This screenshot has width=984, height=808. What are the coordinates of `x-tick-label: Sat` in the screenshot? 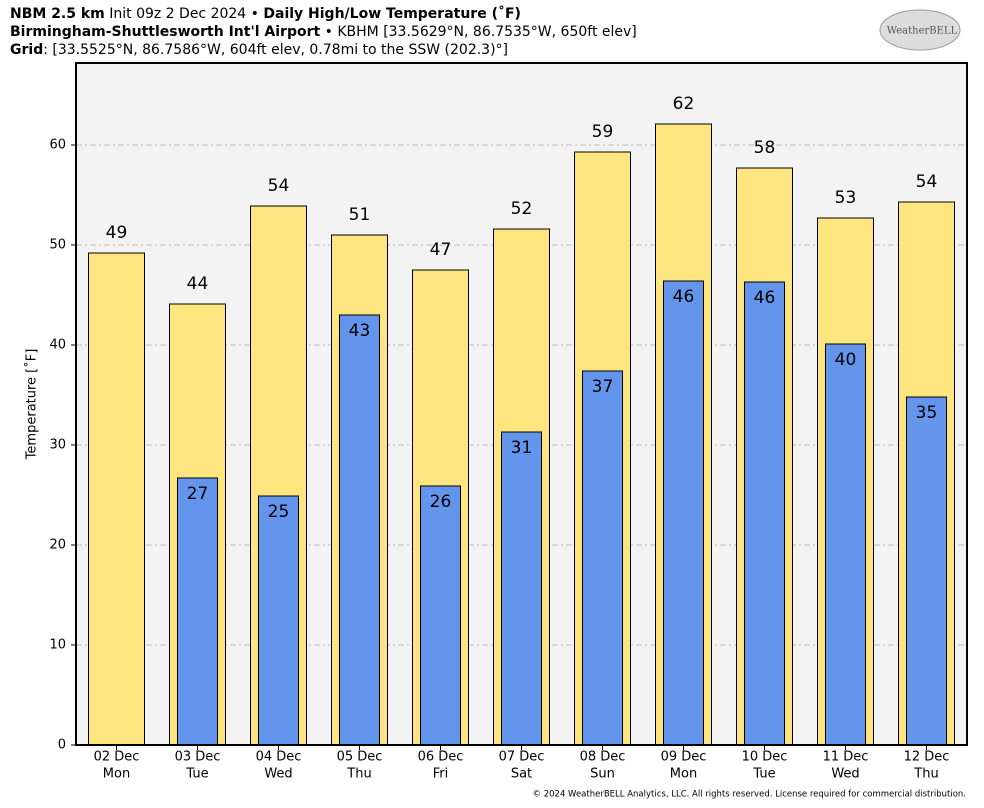 It's located at (521, 774).